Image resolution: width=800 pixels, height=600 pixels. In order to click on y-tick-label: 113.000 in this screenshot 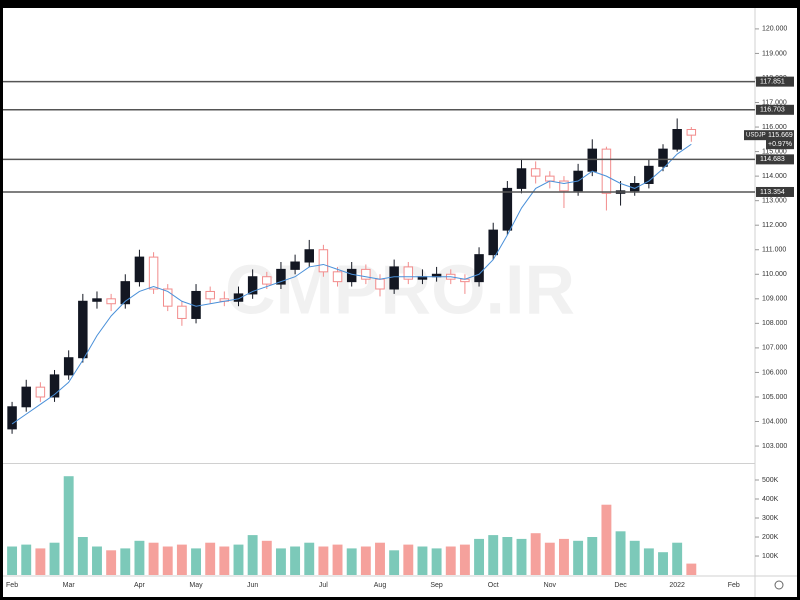, I will do `click(774, 201)`.